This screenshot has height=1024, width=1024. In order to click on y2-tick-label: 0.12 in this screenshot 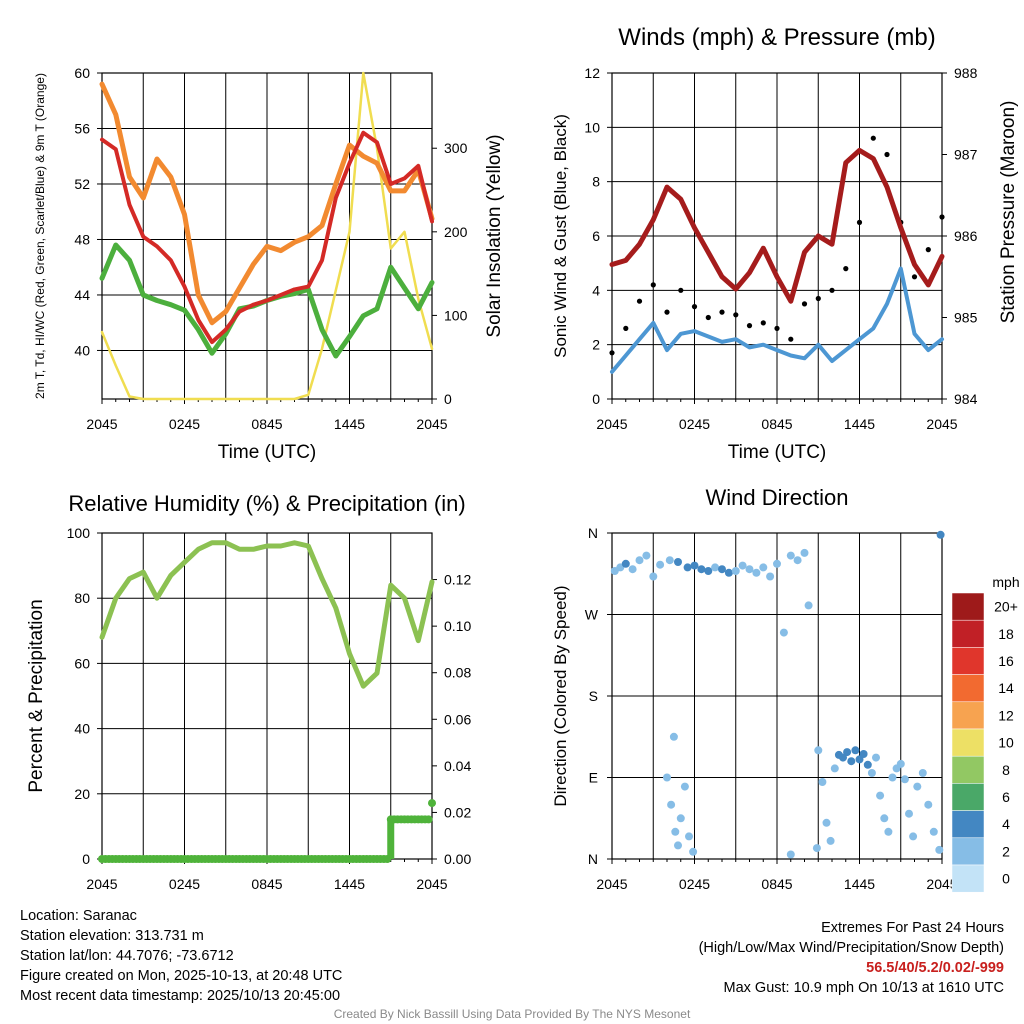, I will do `click(457, 580)`.